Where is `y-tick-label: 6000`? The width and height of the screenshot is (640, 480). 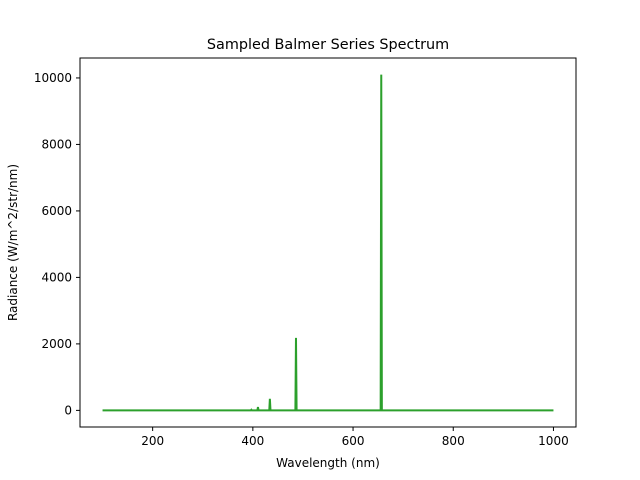
y-tick-label: 6000 is located at coordinates (56, 211).